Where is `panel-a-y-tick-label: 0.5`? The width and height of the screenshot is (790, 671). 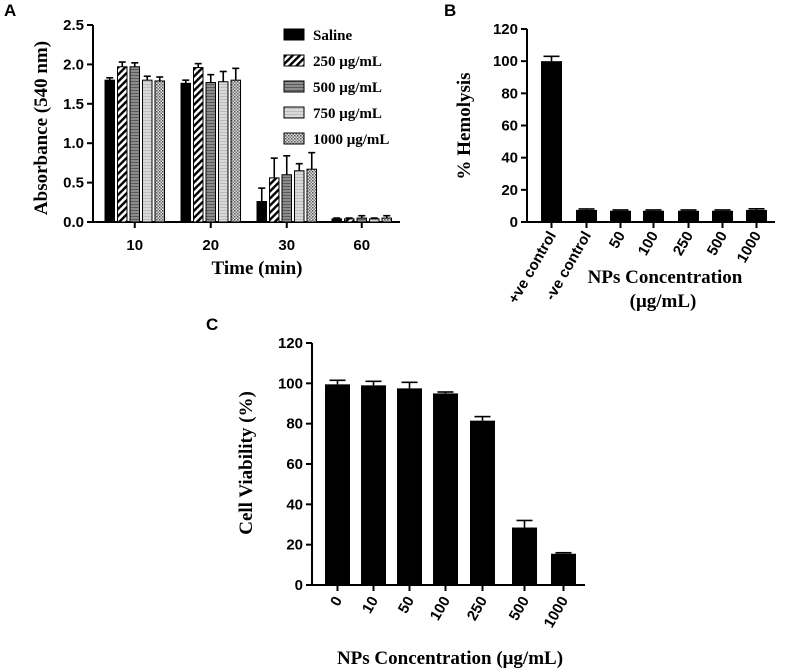
panel-a-y-tick-label: 0.5 is located at coordinates (73, 183).